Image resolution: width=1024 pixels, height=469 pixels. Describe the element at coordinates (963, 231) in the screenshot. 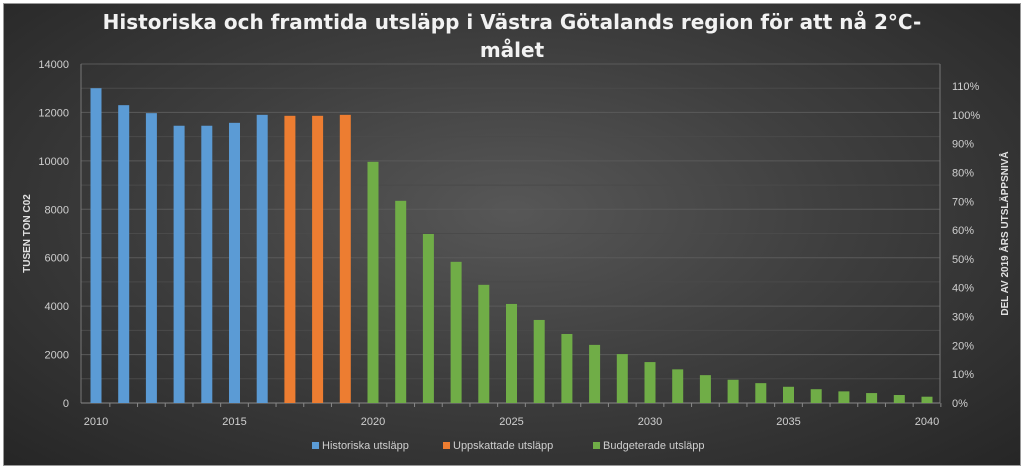

I see `y2-tick-label: 60%` at that location.